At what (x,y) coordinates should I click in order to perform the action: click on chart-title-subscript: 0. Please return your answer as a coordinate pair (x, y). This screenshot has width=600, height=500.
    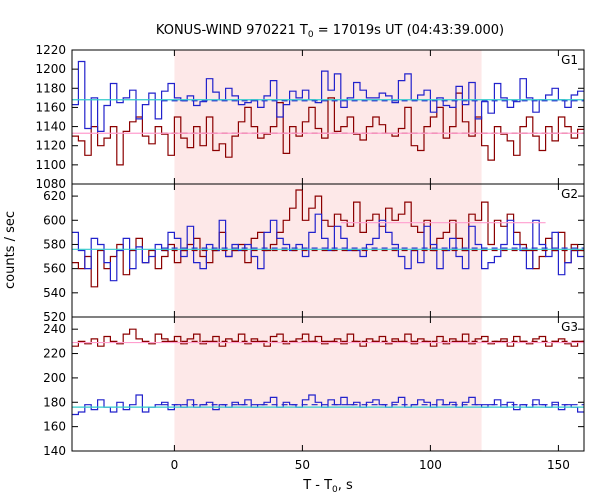
    Looking at the image, I should click on (311, 35).